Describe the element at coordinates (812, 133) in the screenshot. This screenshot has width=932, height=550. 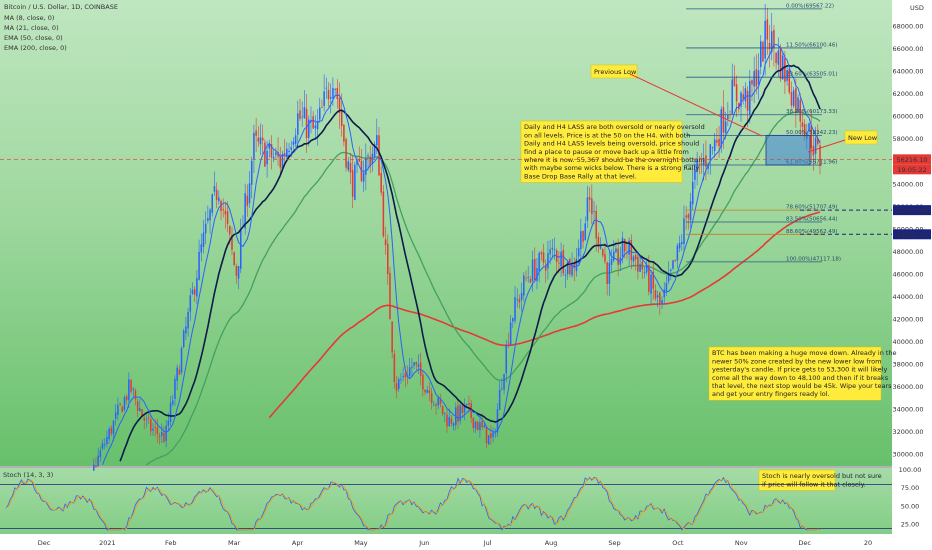
I see `fib-level-label: 50.00%(58342.23)` at that location.